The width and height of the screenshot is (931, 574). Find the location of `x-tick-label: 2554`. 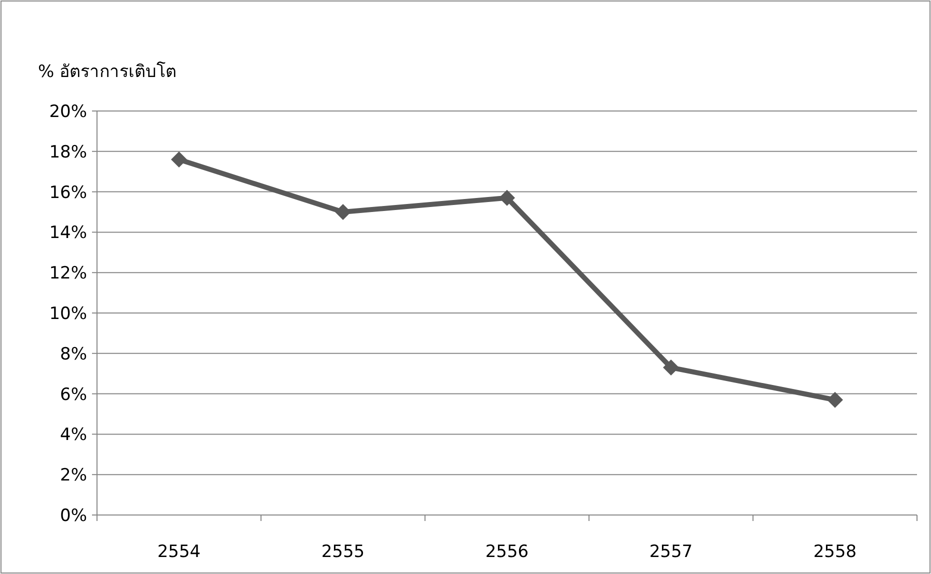

x-tick-label: 2554 is located at coordinates (179, 552).